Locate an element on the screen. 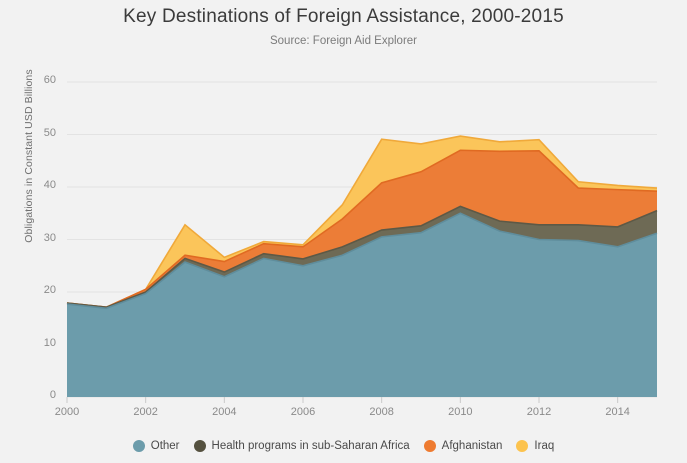 This screenshot has height=463, width=687. legend-label-afghanistan: Afghanistan is located at coordinates (472, 446).